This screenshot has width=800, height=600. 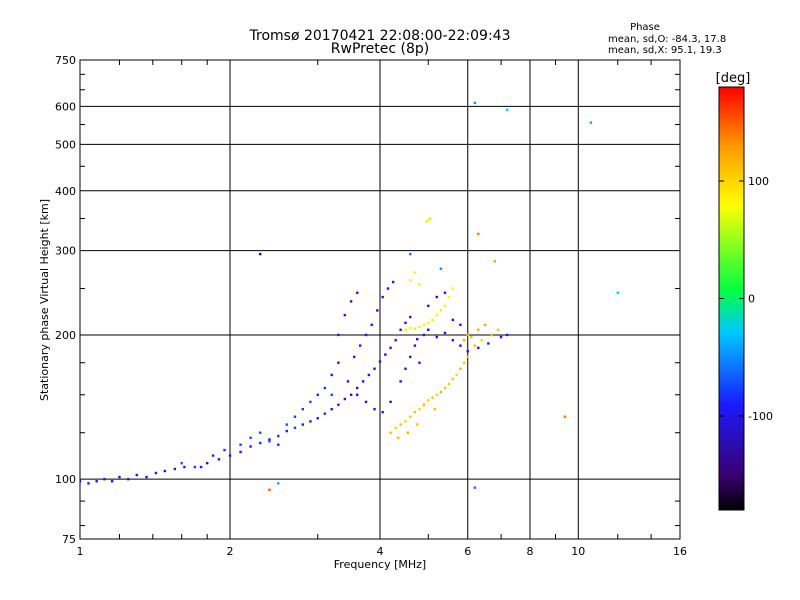 I want to click on x-tick-label: 4, so click(x=380, y=551).